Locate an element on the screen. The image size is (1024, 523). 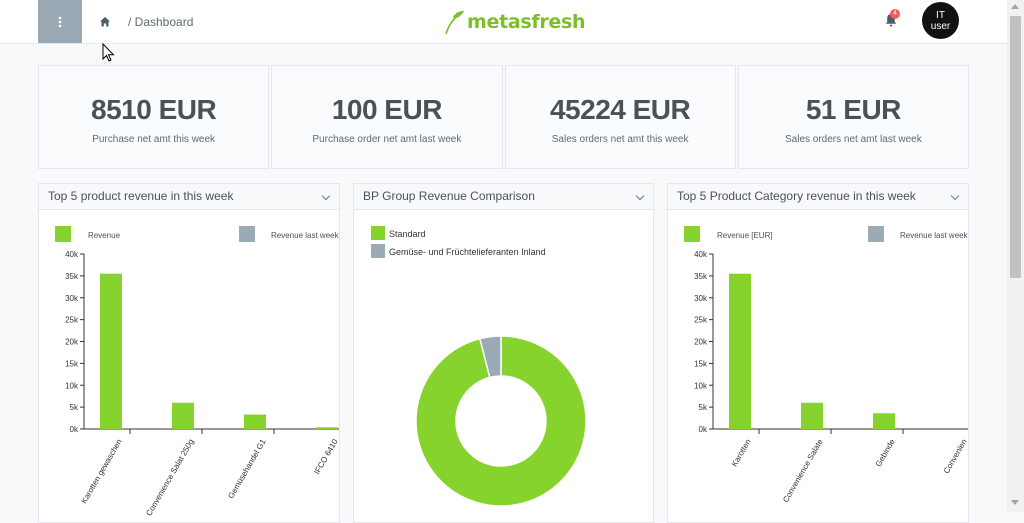
kpi-value: 8510 EUR is located at coordinates (154, 109).